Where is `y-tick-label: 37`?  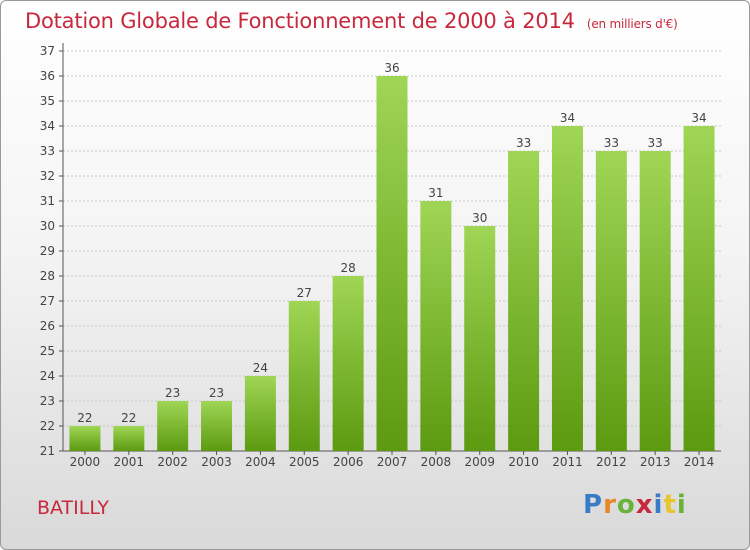
y-tick-label: 37 is located at coordinates (47, 51).